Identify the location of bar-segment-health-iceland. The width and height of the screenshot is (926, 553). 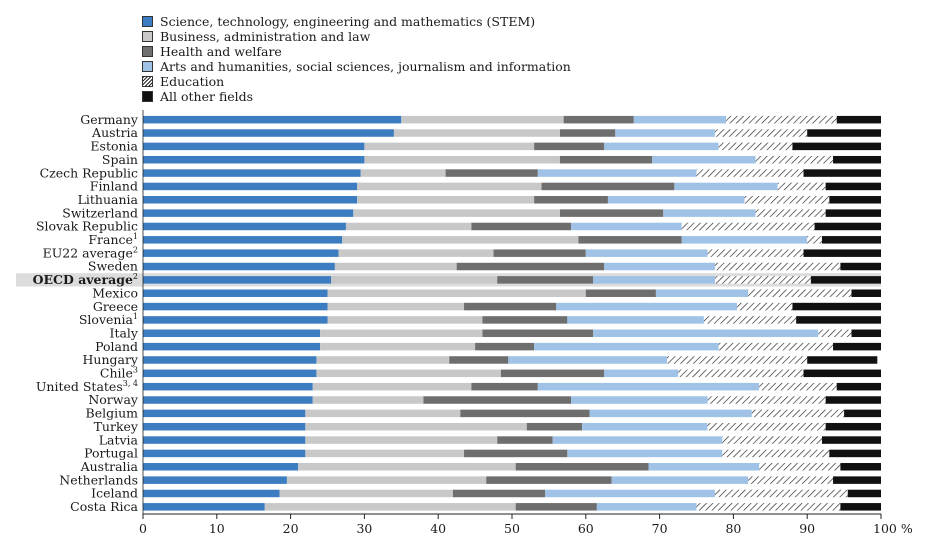
(499, 493).